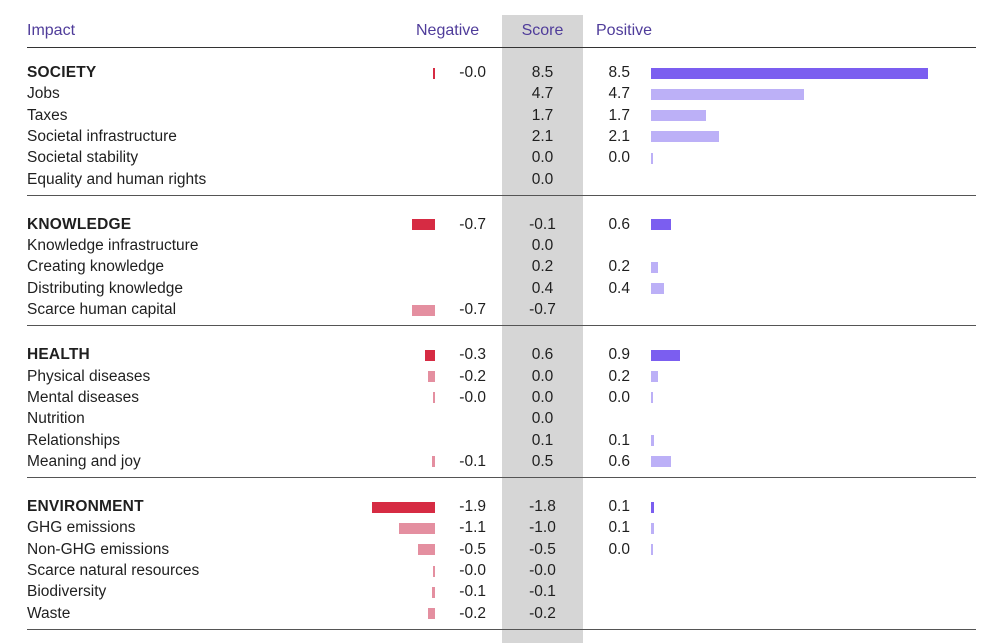 The width and height of the screenshot is (1000, 643). Describe the element at coordinates (619, 94) in the screenshot. I see `positive-value-jobs: 4.7` at that location.